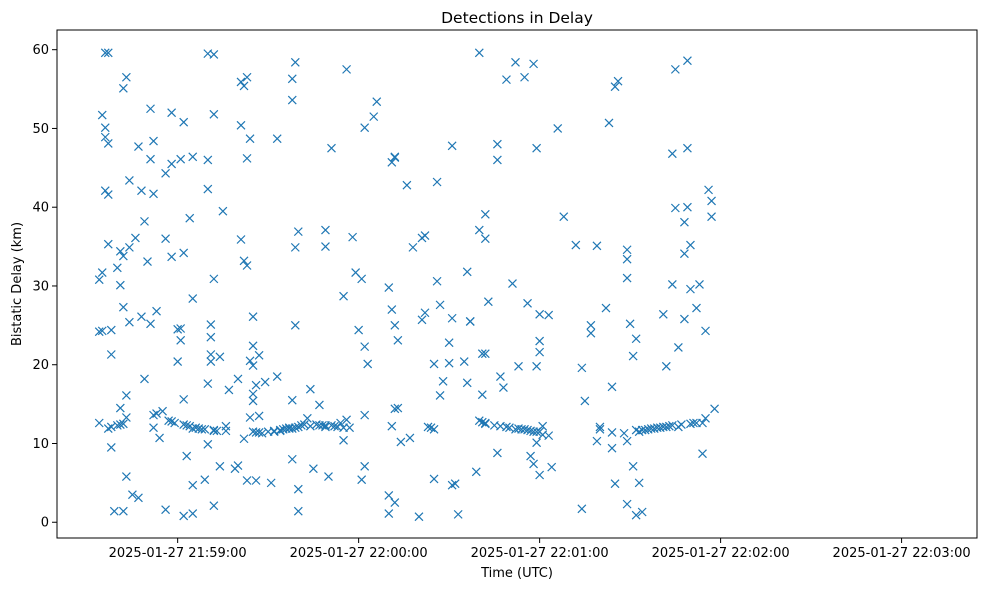 The height and width of the screenshot is (590, 988). I want to click on x-axis-label: Time (UTC), so click(516, 573).